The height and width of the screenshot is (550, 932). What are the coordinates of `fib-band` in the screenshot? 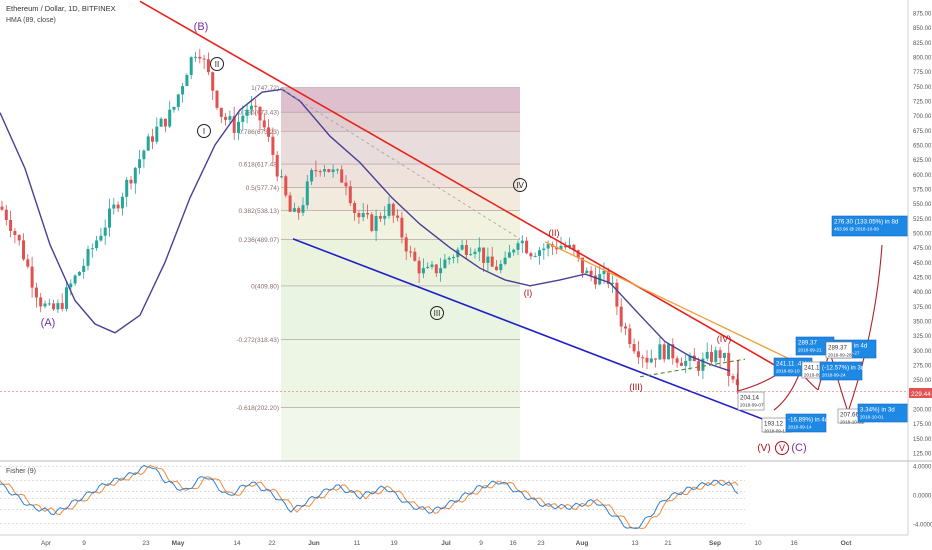 It's located at (400, 148).